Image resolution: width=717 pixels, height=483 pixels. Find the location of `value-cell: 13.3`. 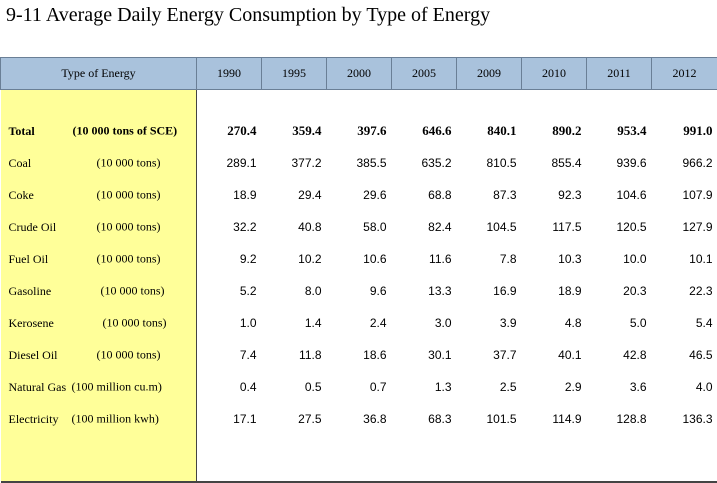

value-cell: 13.3 is located at coordinates (424, 291).